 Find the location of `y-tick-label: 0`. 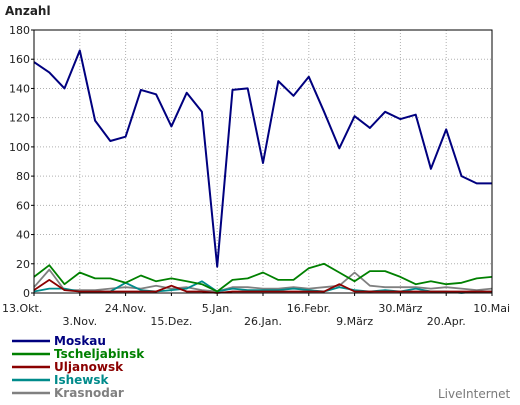

y-tick-label: 0 is located at coordinates (26, 293).